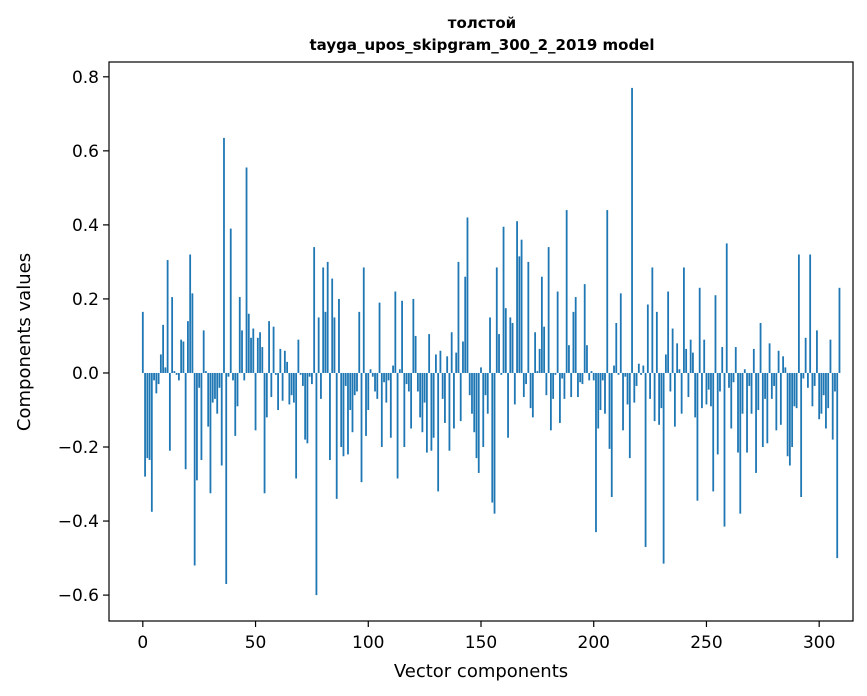 The height and width of the screenshot is (696, 867). I want to click on y-tick-label: 0.8, so click(85, 78).